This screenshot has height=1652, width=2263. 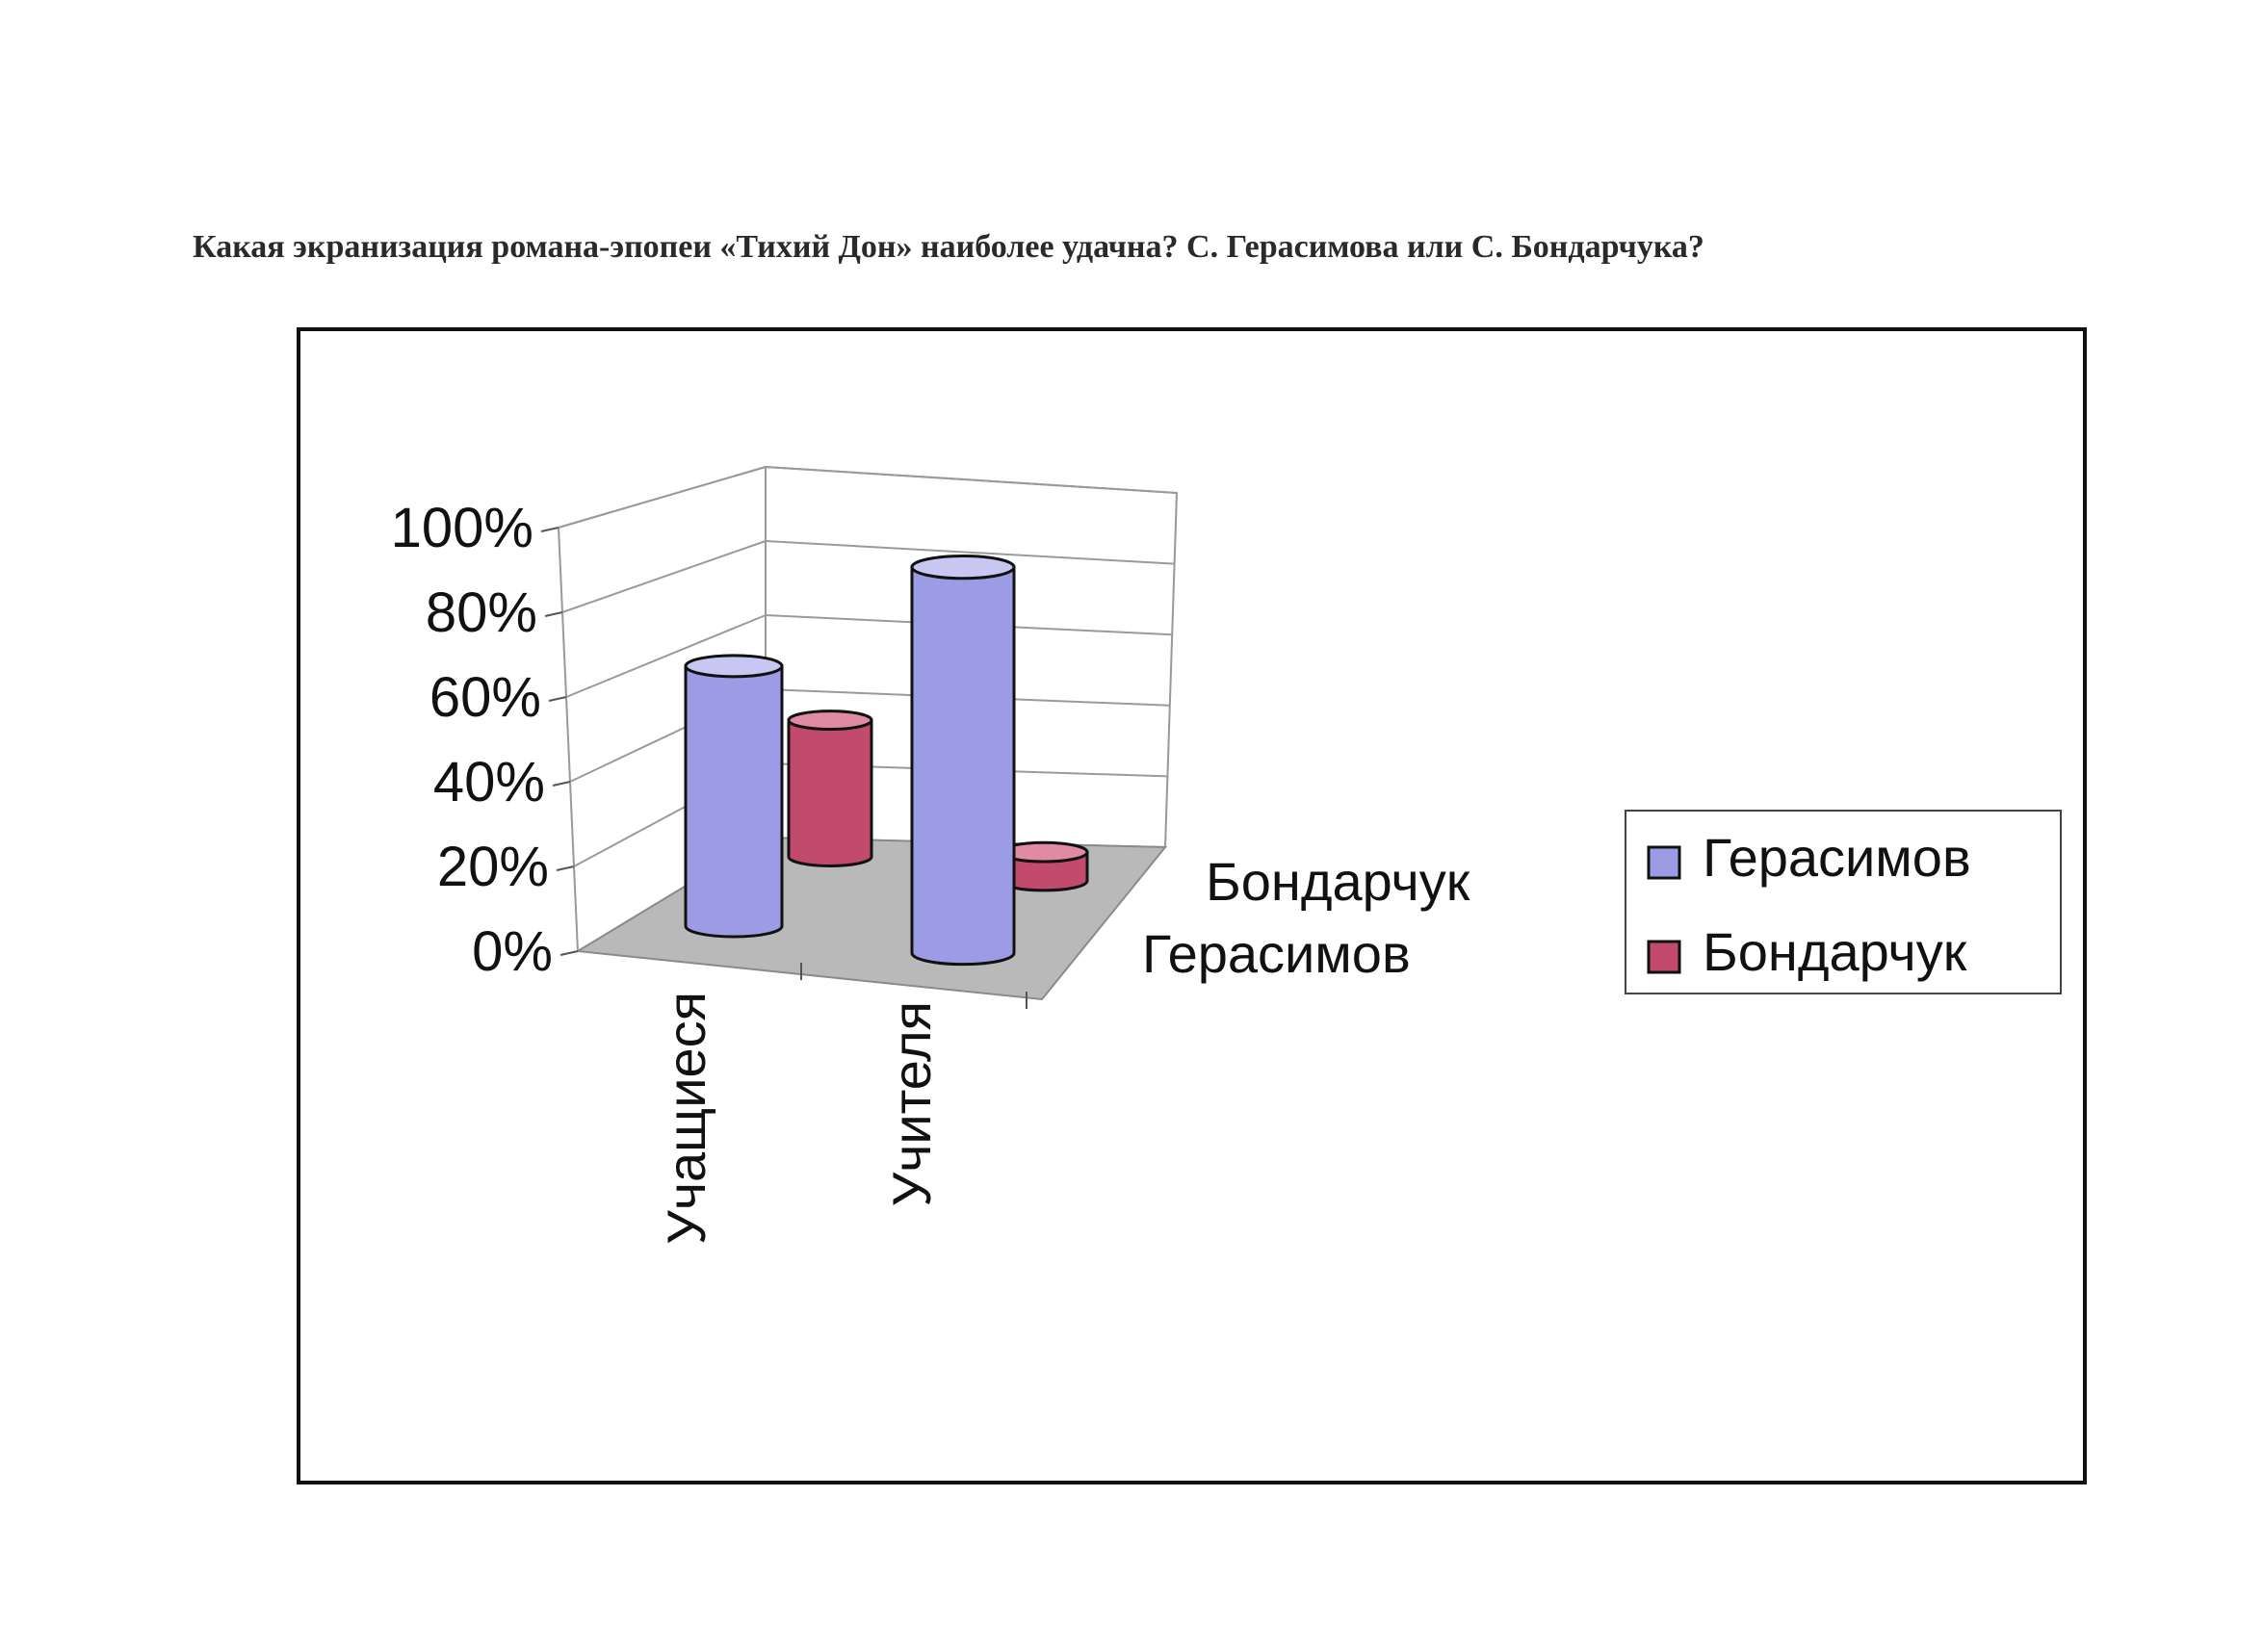 I want to click on bar-gerasimov-students, so click(x=734, y=796).